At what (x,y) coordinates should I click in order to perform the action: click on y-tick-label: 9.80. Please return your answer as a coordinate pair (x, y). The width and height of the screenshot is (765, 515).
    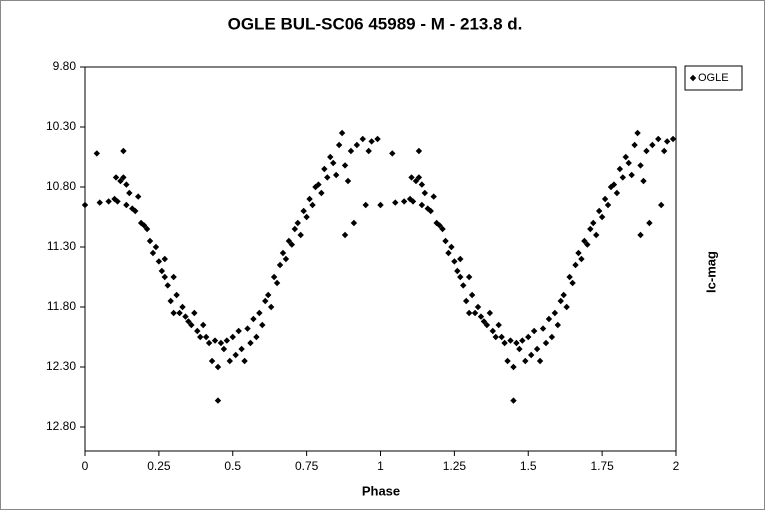
    Looking at the image, I should click on (65, 66).